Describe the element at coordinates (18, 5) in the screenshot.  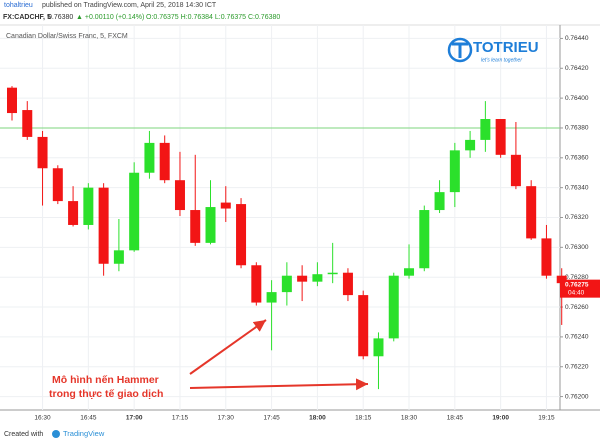
I see `author: tohaltrieu` at that location.